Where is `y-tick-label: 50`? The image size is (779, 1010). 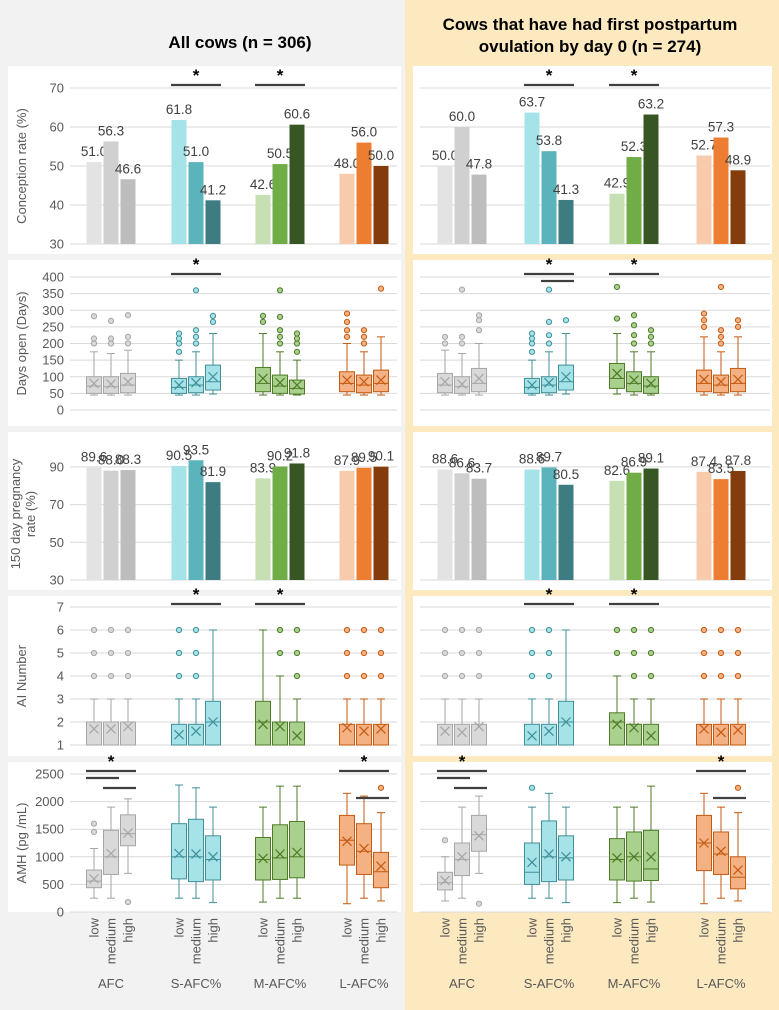
y-tick-label: 50 is located at coordinates (57, 393).